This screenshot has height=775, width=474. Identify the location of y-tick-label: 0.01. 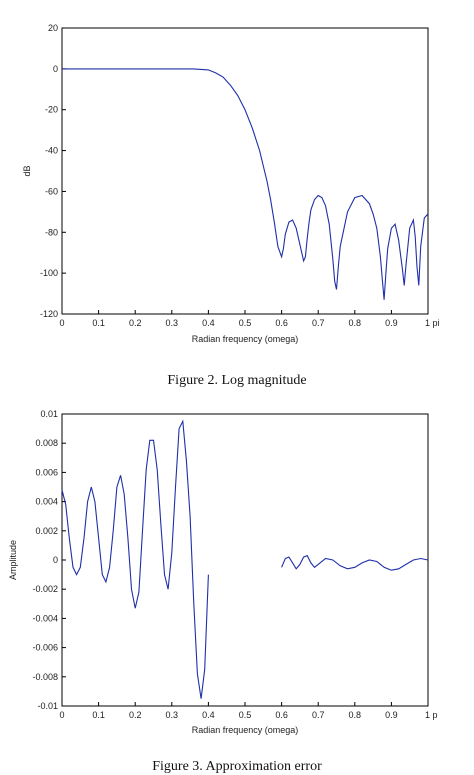
(49, 414).